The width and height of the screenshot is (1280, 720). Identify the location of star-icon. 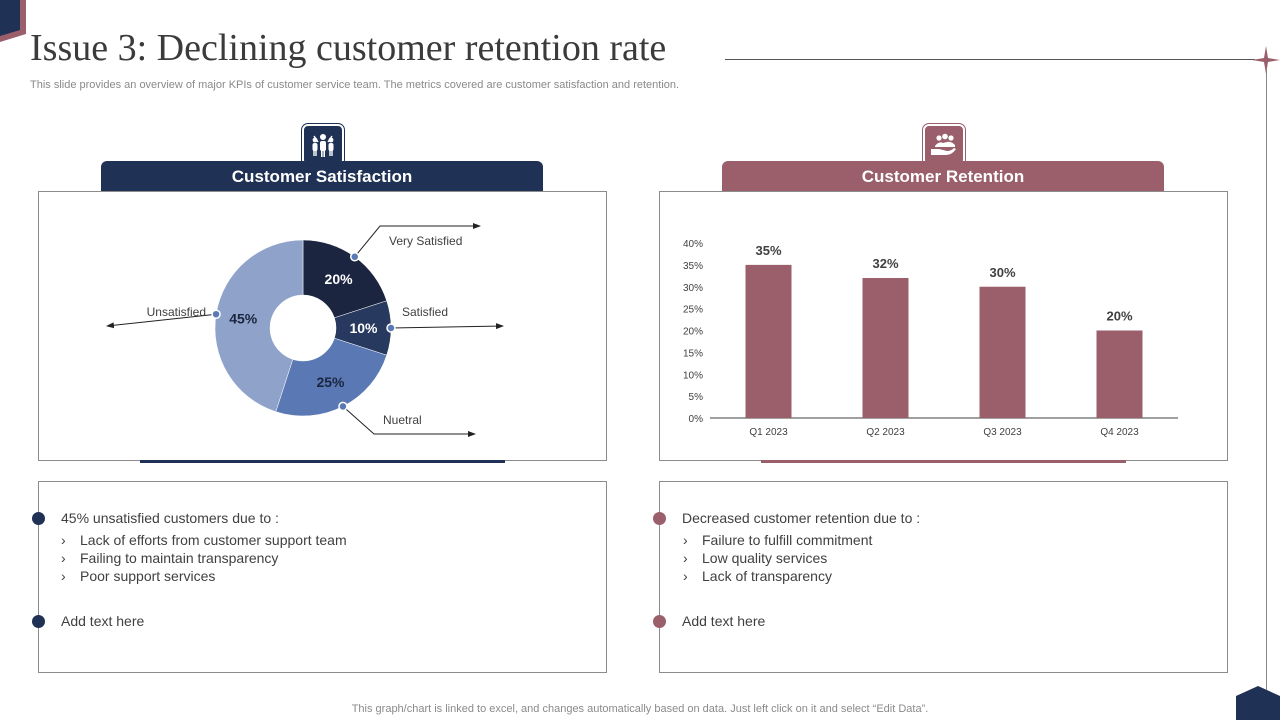
(1266, 60).